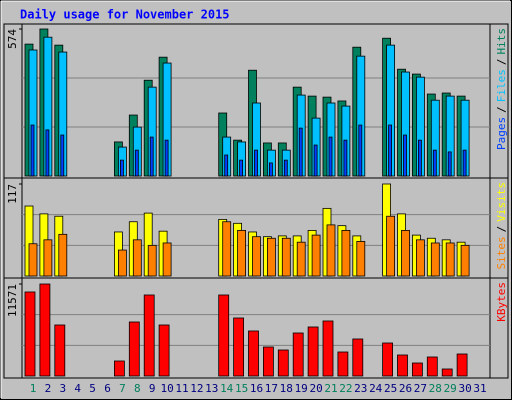 This screenshot has width=512, height=400. What do you see at coordinates (501, 202) in the screenshot?
I see `legend-entry: Visits` at bounding box center [501, 202].